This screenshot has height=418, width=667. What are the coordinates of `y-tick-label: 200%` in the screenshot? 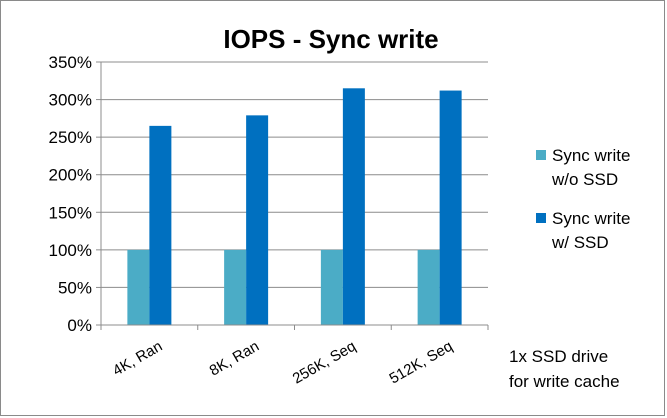 It's located at (70, 175).